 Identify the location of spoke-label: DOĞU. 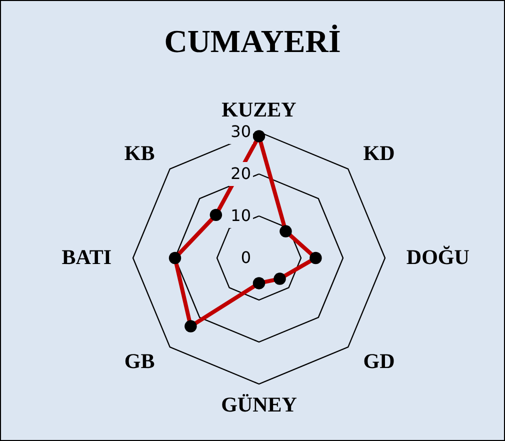
(438, 257).